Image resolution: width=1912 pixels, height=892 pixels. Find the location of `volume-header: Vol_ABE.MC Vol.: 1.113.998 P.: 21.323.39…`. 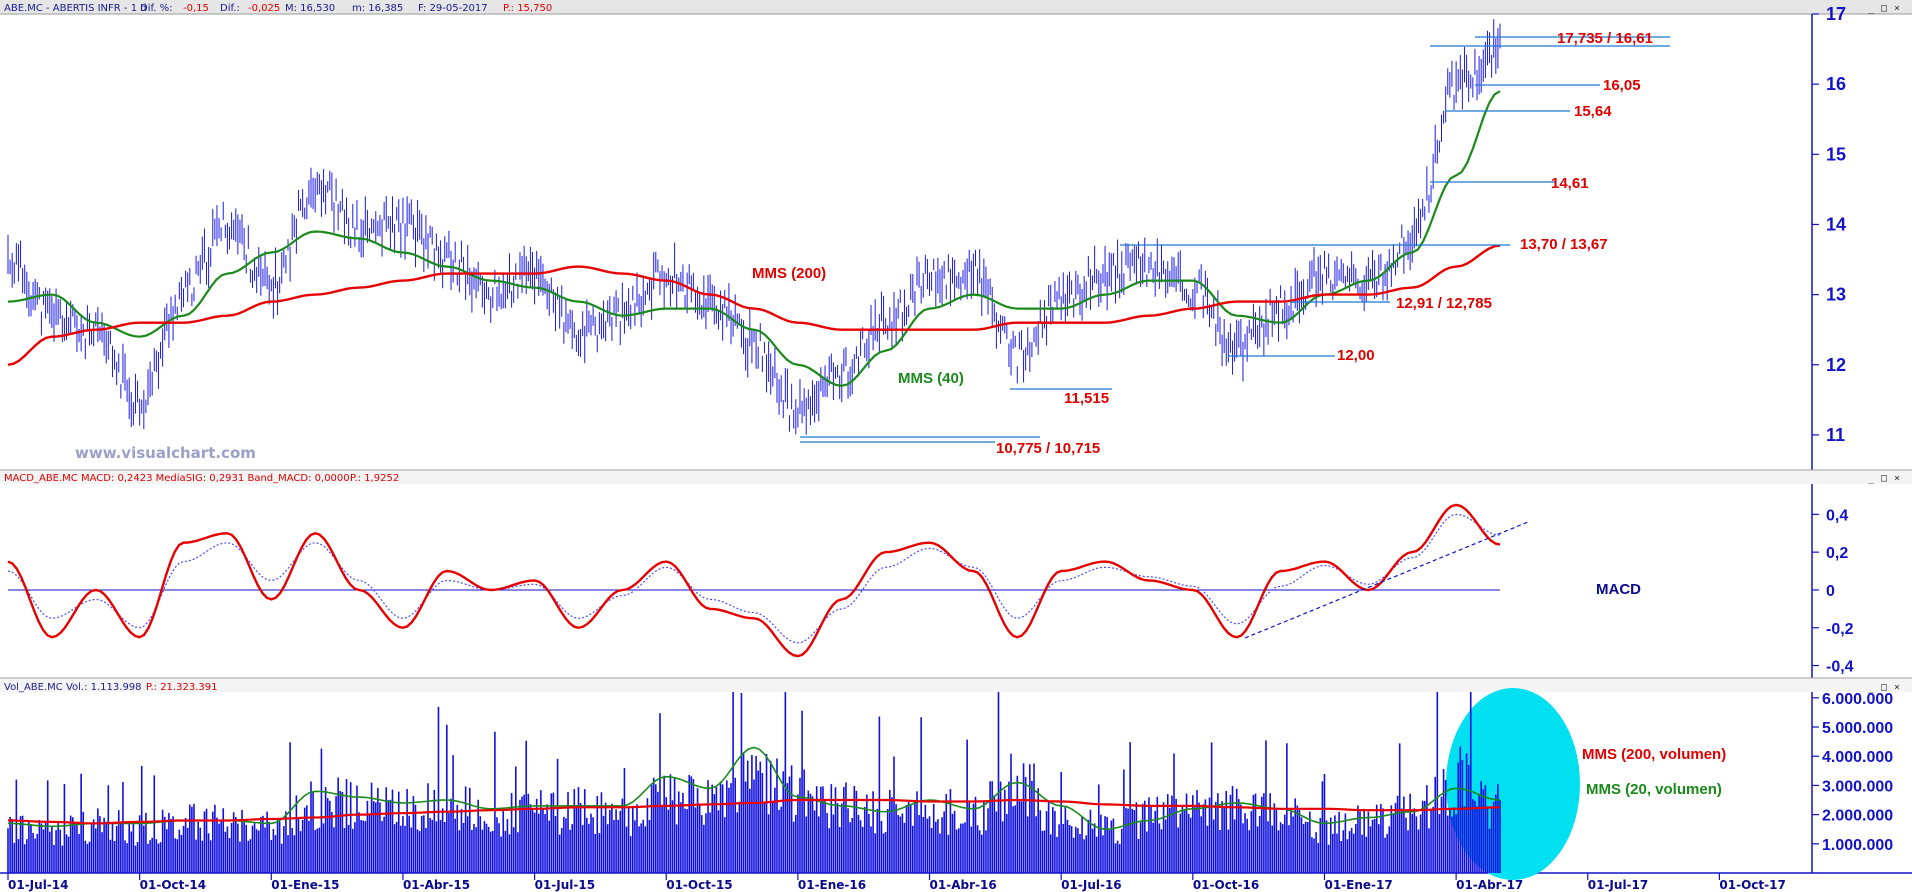

volume-header: Vol_ABE.MC Vol.: 1.113.998 P.: 21.323.39… is located at coordinates (110, 687).